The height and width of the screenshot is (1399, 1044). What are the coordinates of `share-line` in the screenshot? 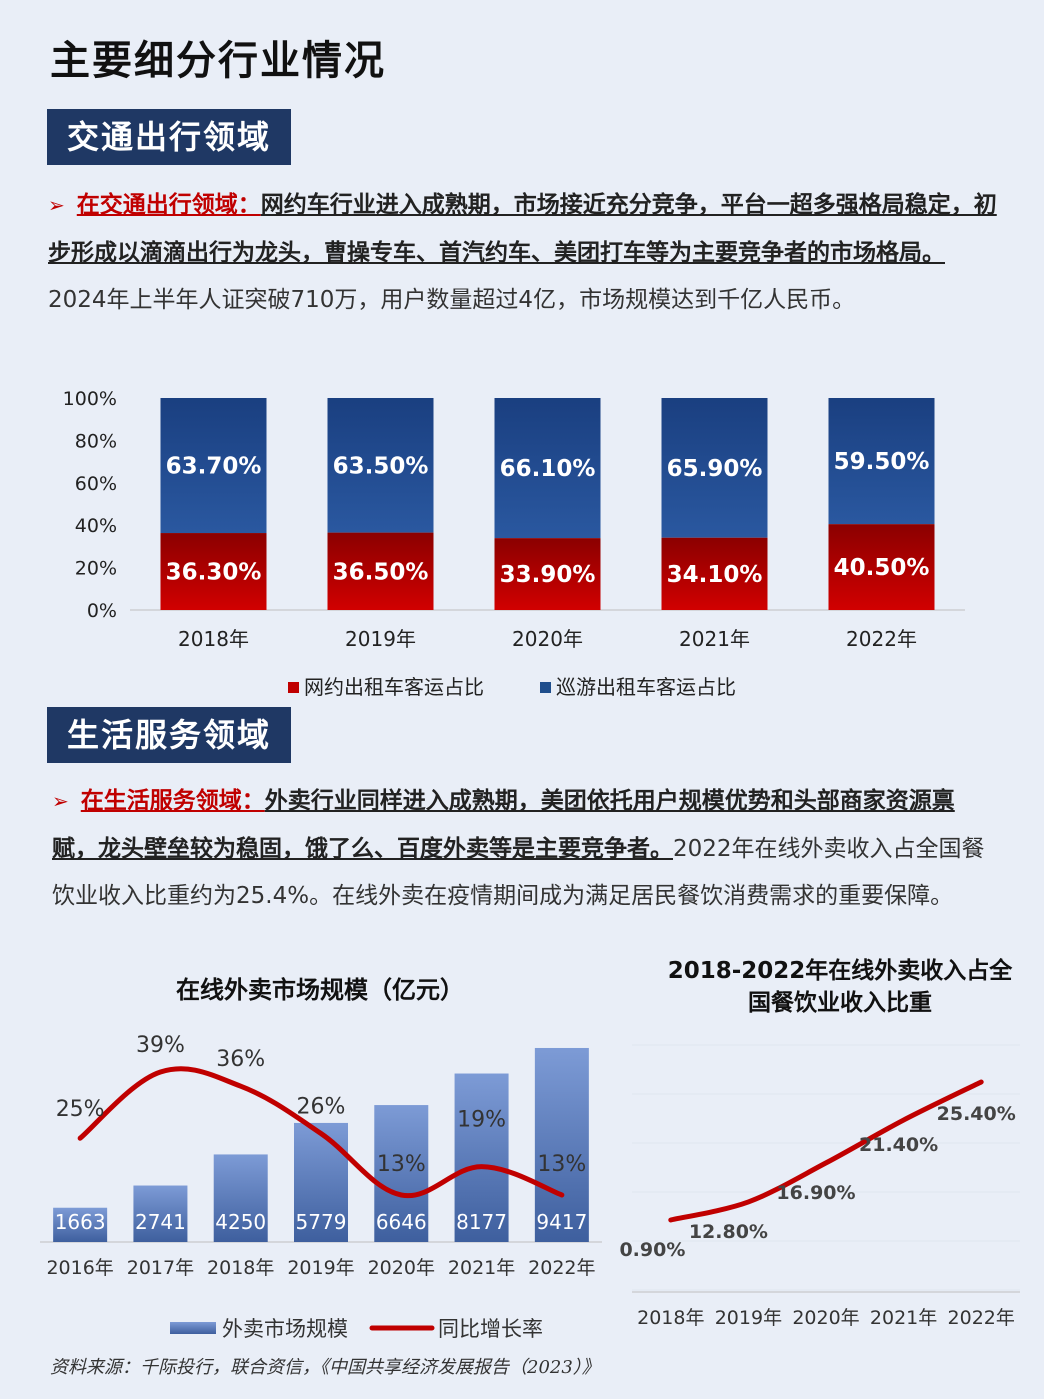 It's located at (826, 1151).